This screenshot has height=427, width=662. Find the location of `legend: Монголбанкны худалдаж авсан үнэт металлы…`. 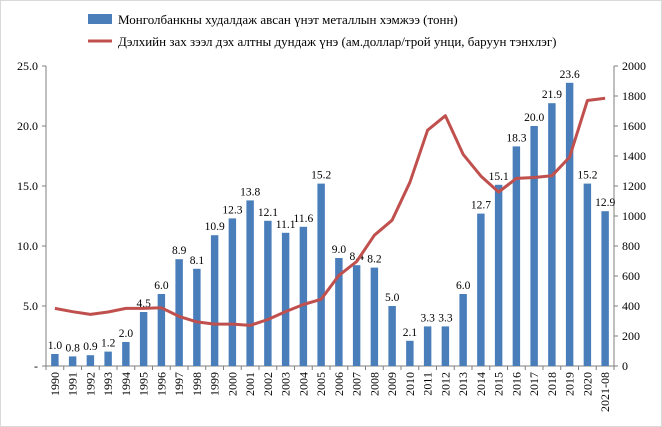

legend: Монголбанкны худалдаж авсан үнэт металлы… is located at coordinates (322, 30).